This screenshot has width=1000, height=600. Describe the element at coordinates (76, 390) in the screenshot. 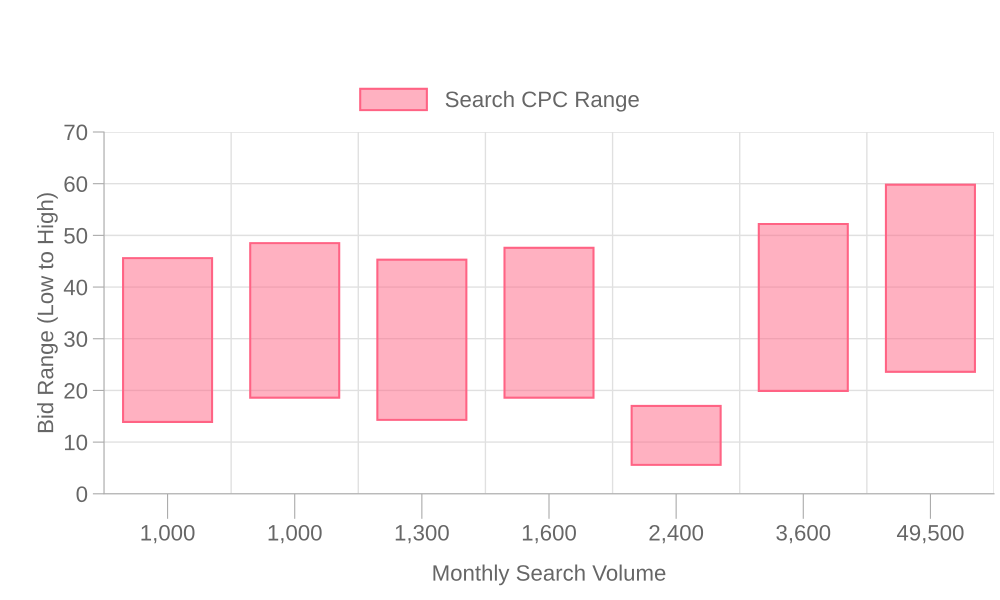

I see `y-tick-label: 20` at that location.